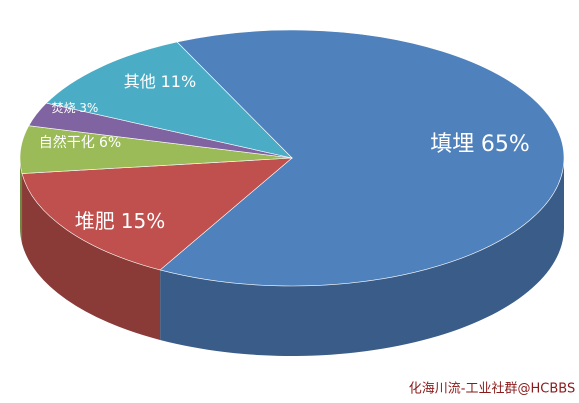  Describe the element at coordinates (492, 389) in the screenshot. I see `credit: 化海川流-工业社群@HCBBS` at that location.